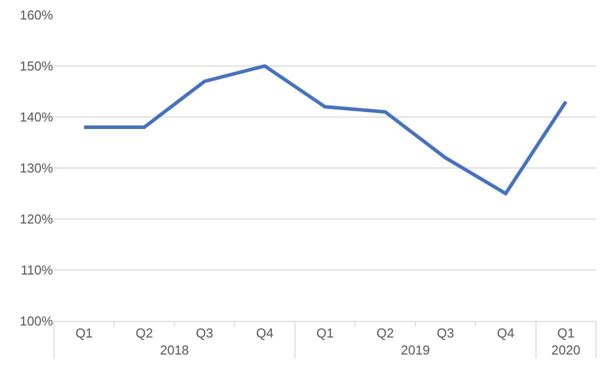  Describe the element at coordinates (37, 321) in the screenshot. I see `y-tick-label: 100%` at that location.